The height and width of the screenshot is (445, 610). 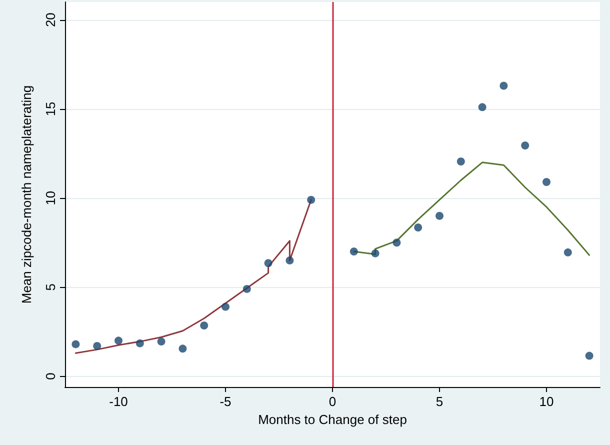 What do you see at coordinates (226, 401) in the screenshot?
I see `x-tick-label: -5` at bounding box center [226, 401].